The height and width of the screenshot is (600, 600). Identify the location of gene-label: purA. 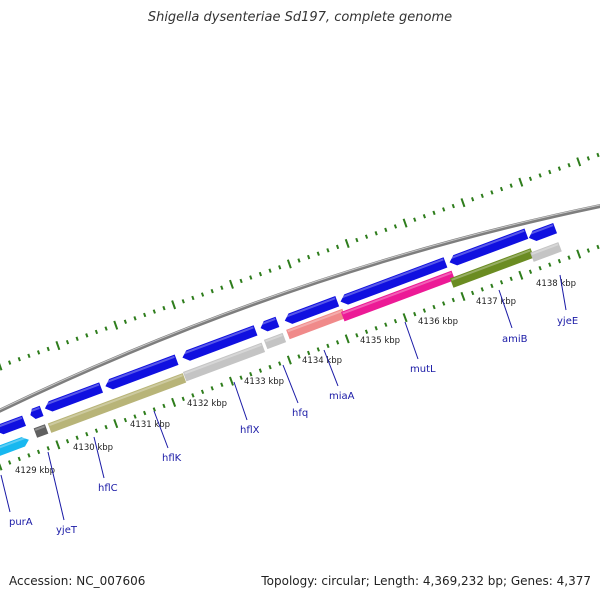
(21, 522).